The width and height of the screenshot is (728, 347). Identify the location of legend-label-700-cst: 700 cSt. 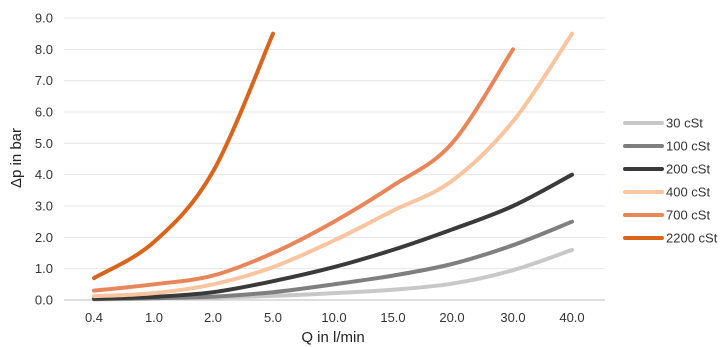
(688, 215).